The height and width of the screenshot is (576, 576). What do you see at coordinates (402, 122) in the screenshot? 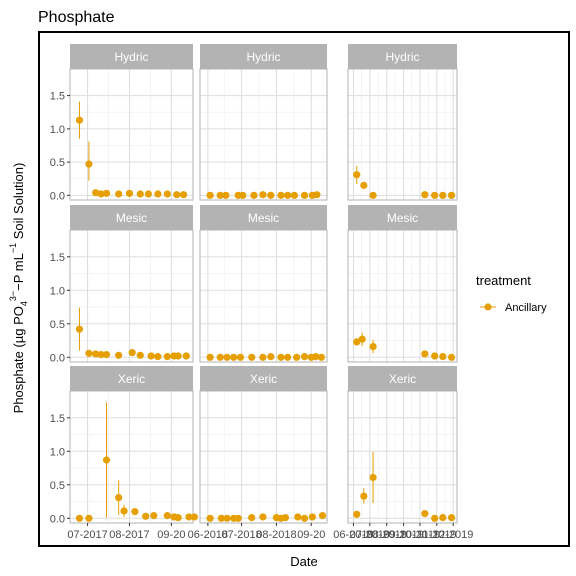
I see `facet-panel-r0c2: Hydric` at bounding box center [402, 122].